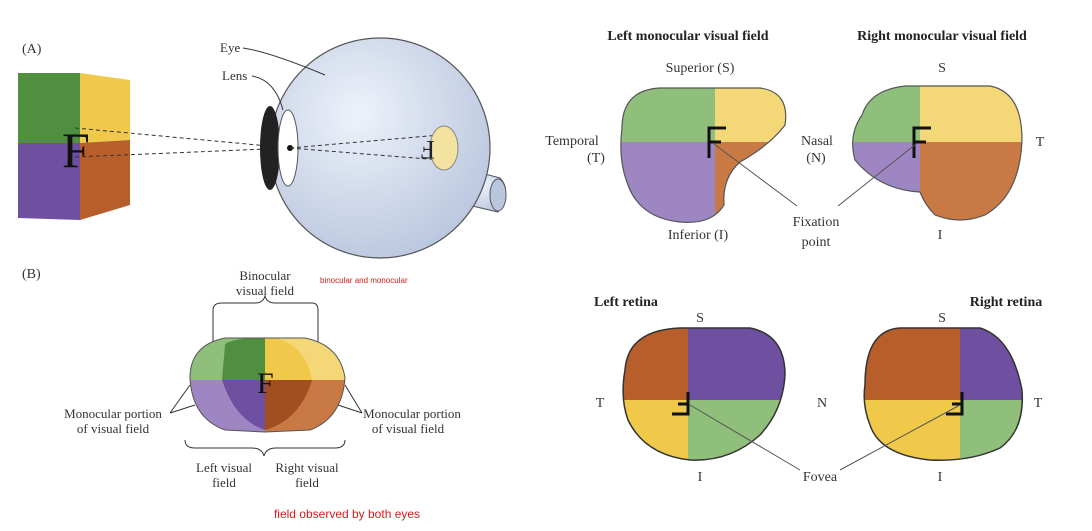 The height and width of the screenshot is (531, 1092). I want to click on left-visual-field-line1: Left visual, so click(224, 467).